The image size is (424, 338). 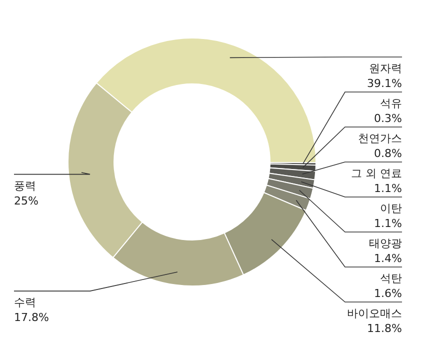 I want to click on slice-label: 그 외 연료, so click(x=376, y=173).